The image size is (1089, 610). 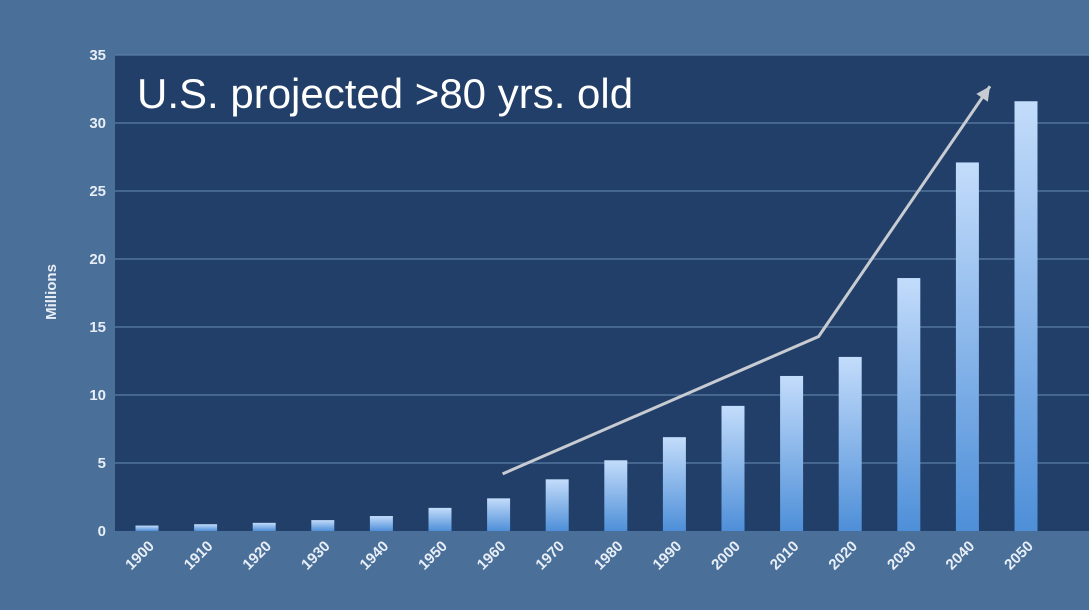 What do you see at coordinates (385, 93) in the screenshot?
I see `chart-title: U.S. projected >80 yrs. old` at bounding box center [385, 93].